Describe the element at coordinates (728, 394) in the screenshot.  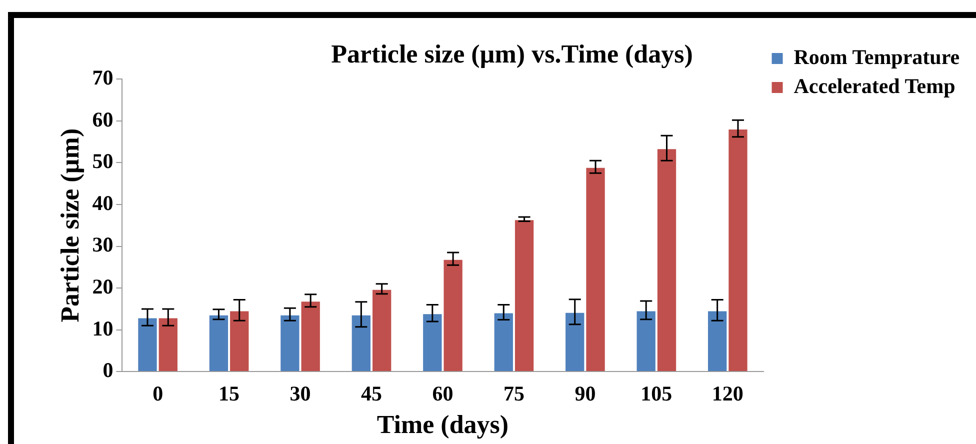
I see `x-tick-label: 120` at that location.